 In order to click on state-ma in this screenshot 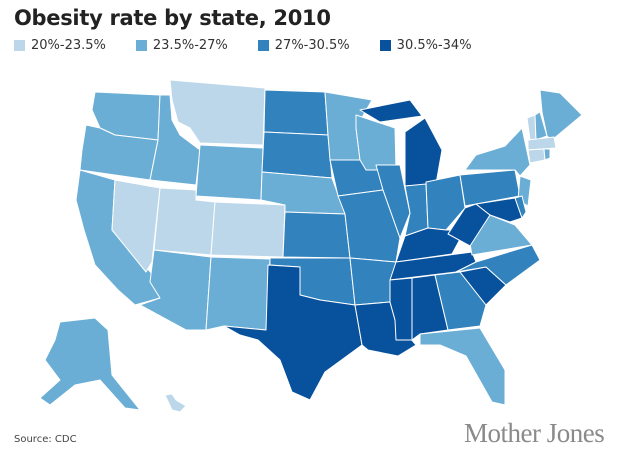, I will do `click(542, 143)`.